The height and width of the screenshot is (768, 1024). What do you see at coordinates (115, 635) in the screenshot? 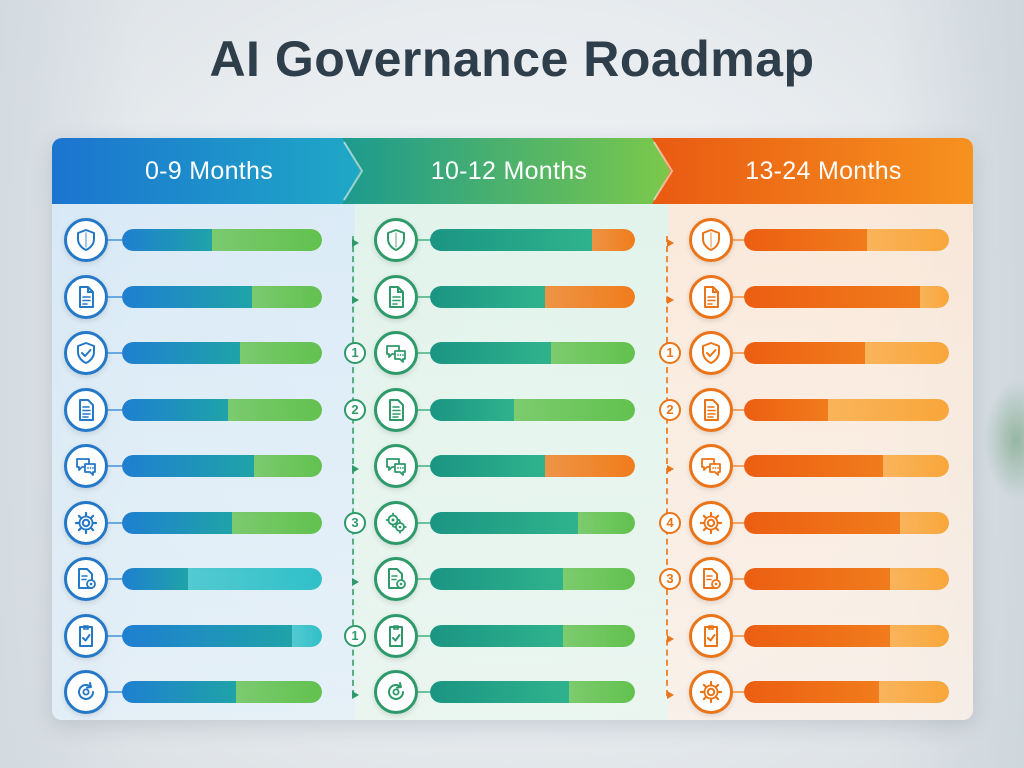
I see `phase-0-row-7-connector` at bounding box center [115, 635].